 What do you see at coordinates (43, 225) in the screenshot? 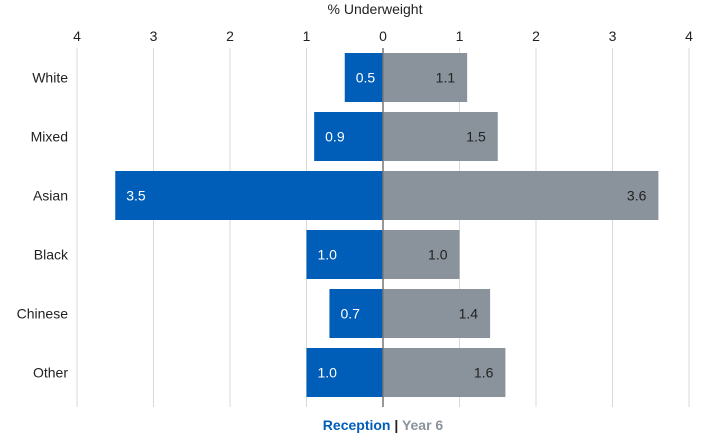
I see `category-labels: White Mixed Asian Black Chinese Other` at bounding box center [43, 225].